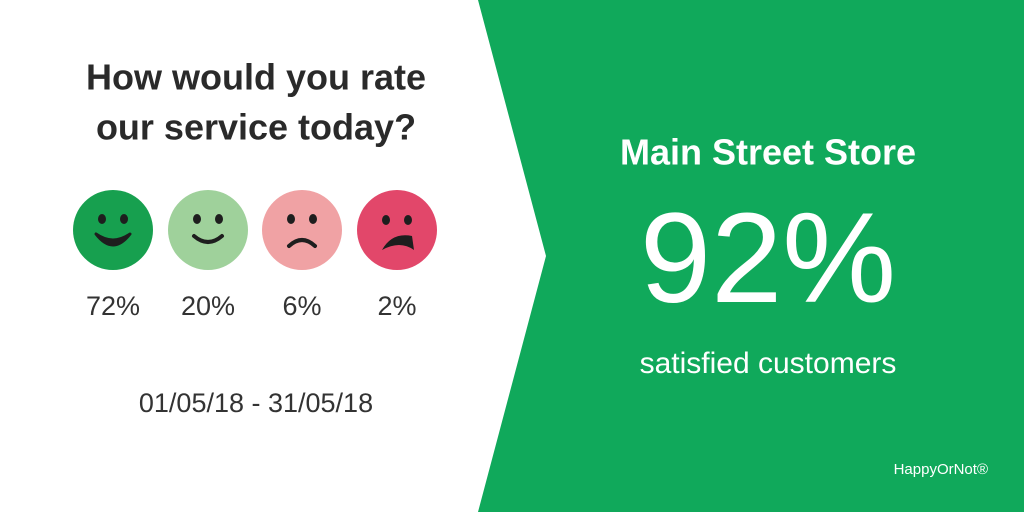  Describe the element at coordinates (768, 363) in the screenshot. I see `score-caption: satisfied customers` at that location.